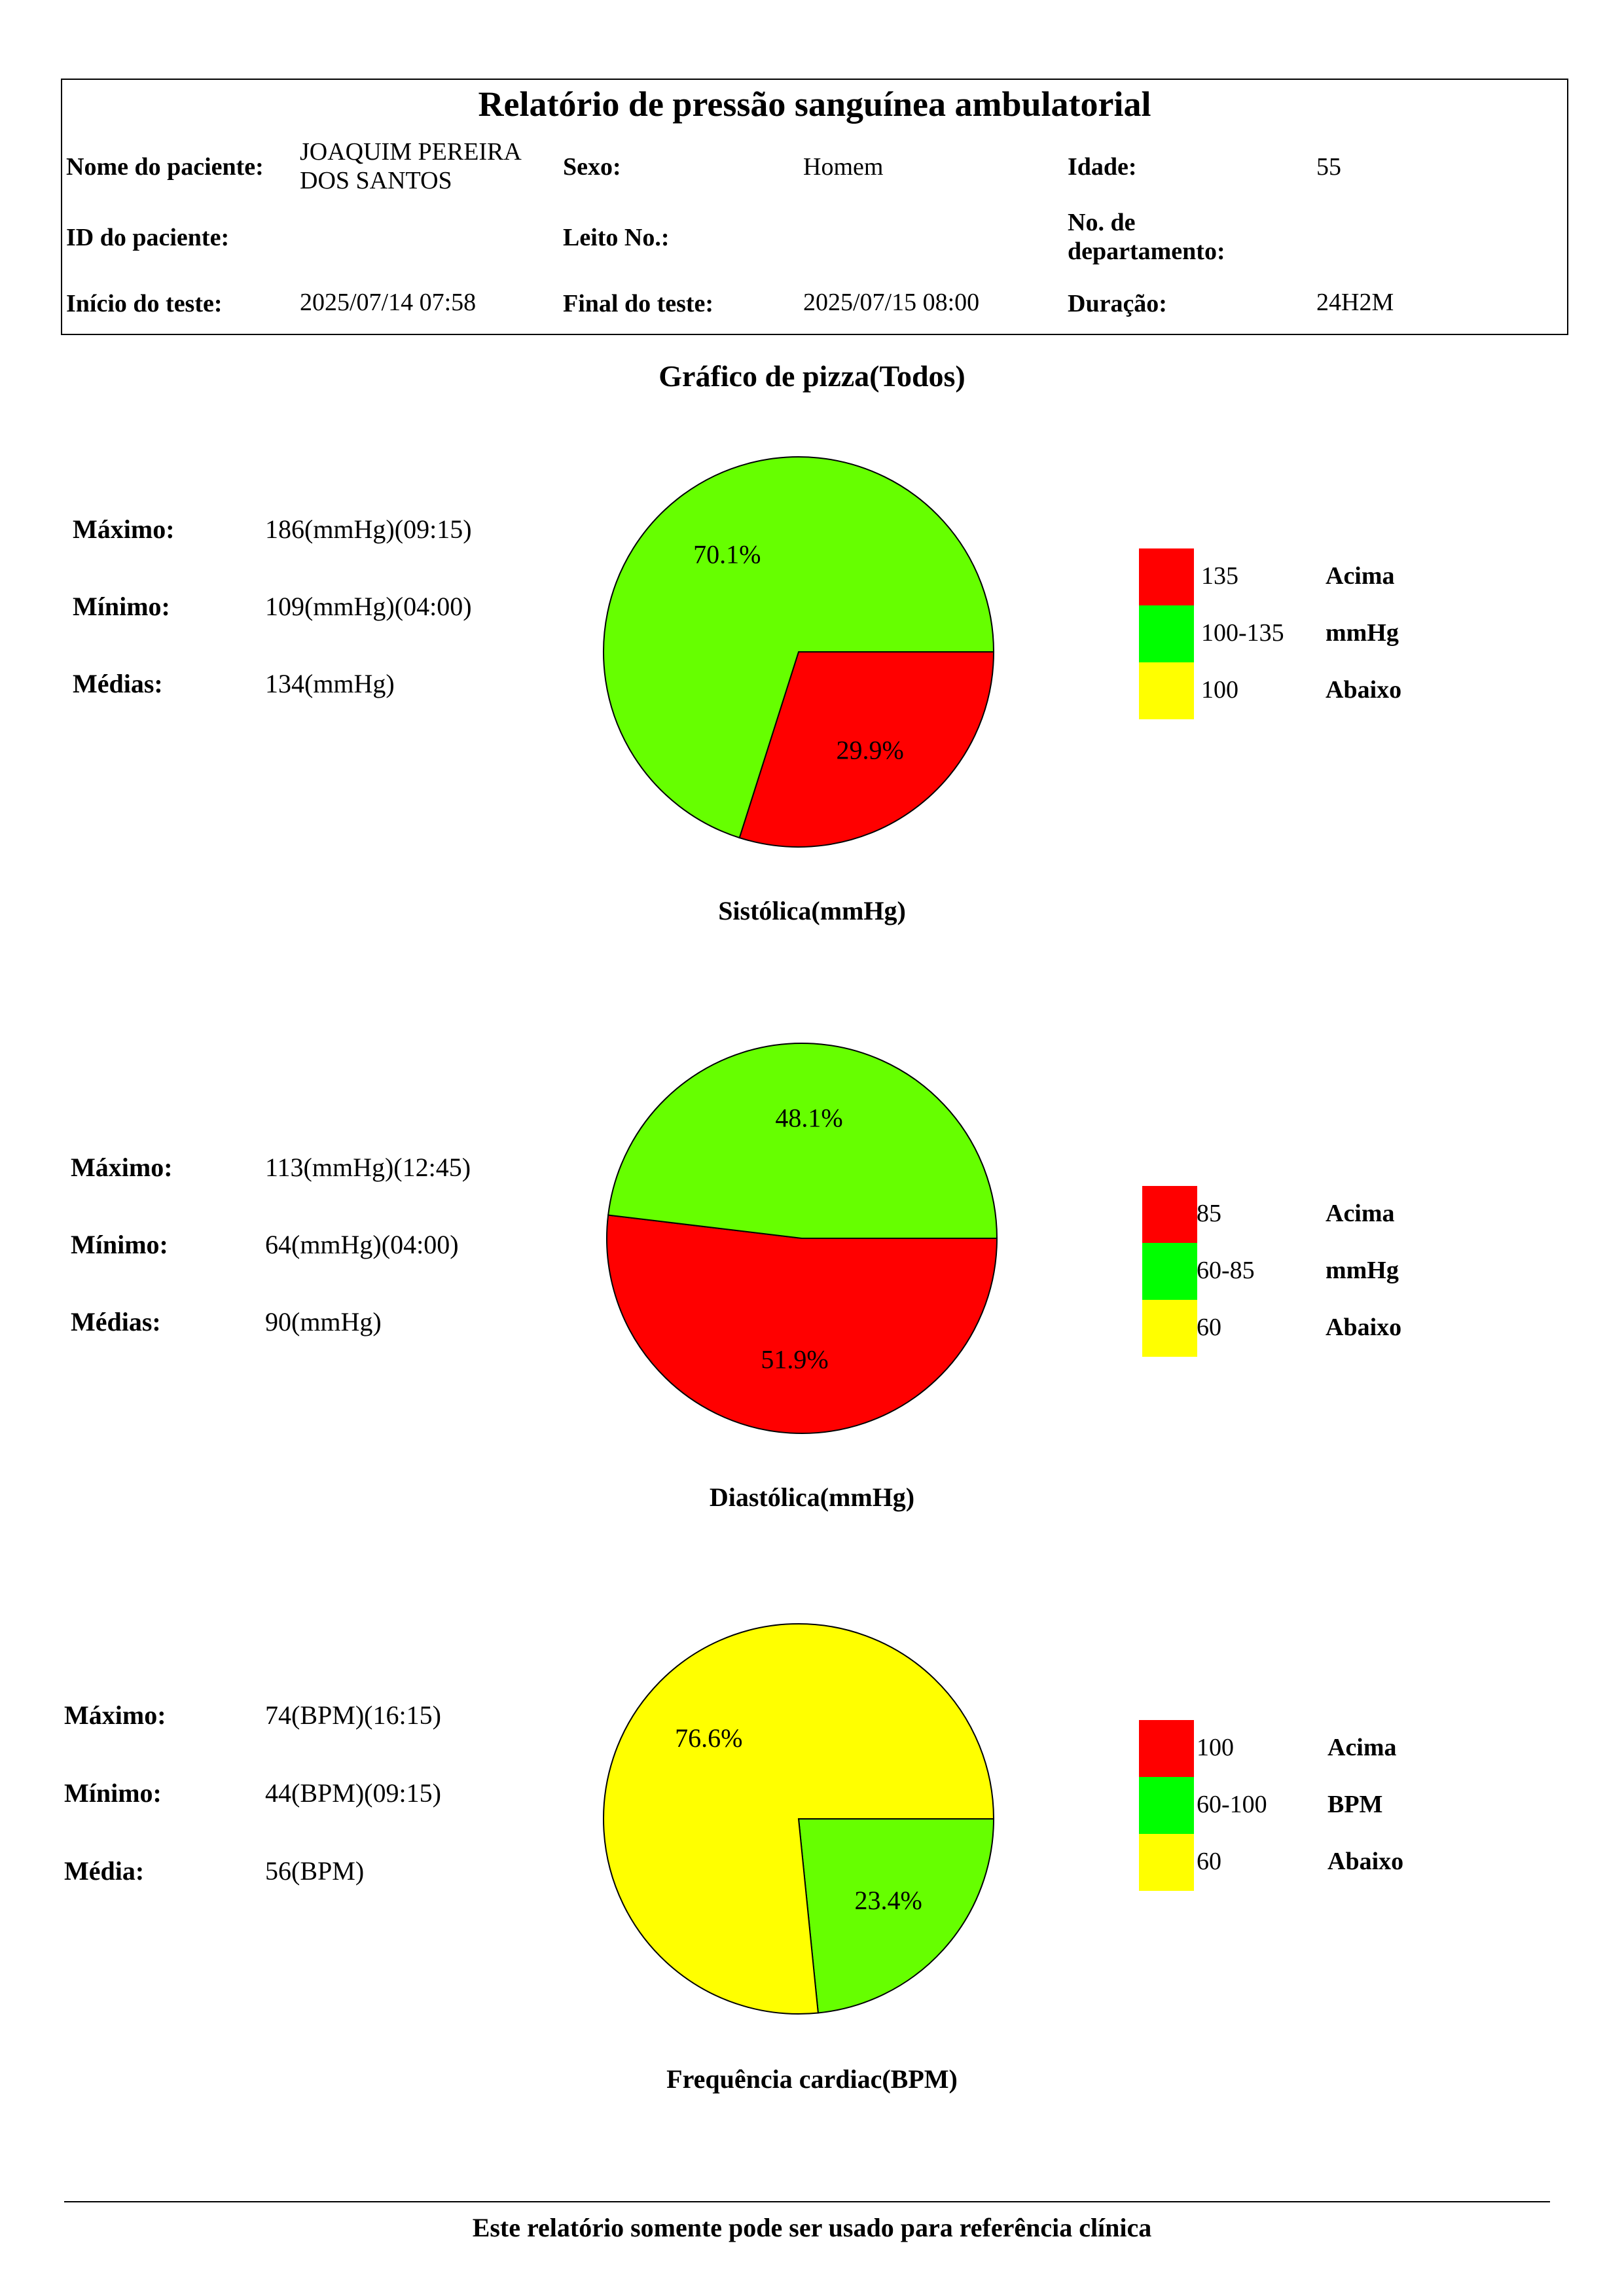 This screenshot has height=2296, width=1624. I want to click on systolic-legend-range-below: 100, so click(1219, 690).